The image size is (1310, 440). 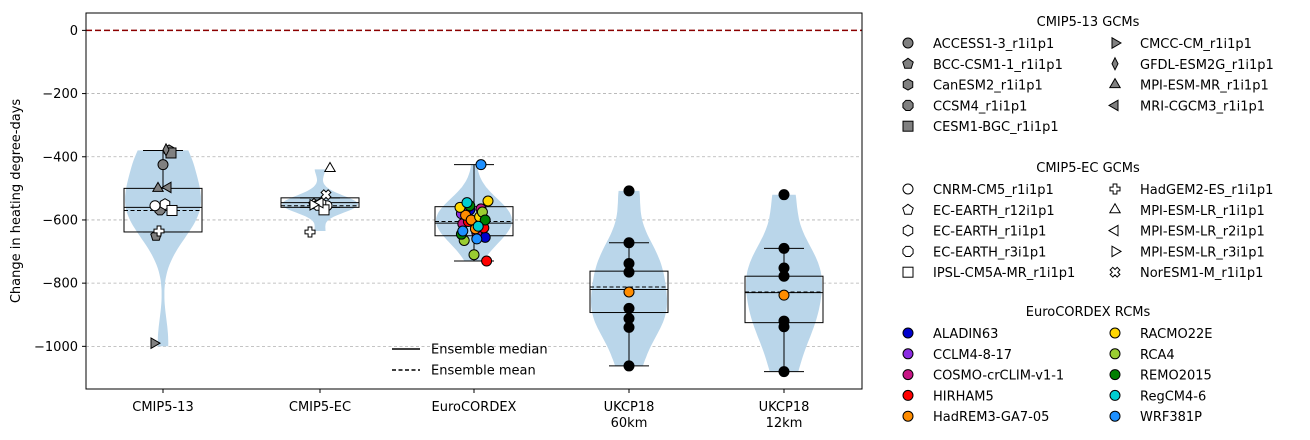 I want to click on legend-label: ACCESS1-3_r1i1p1, so click(x=993, y=44).